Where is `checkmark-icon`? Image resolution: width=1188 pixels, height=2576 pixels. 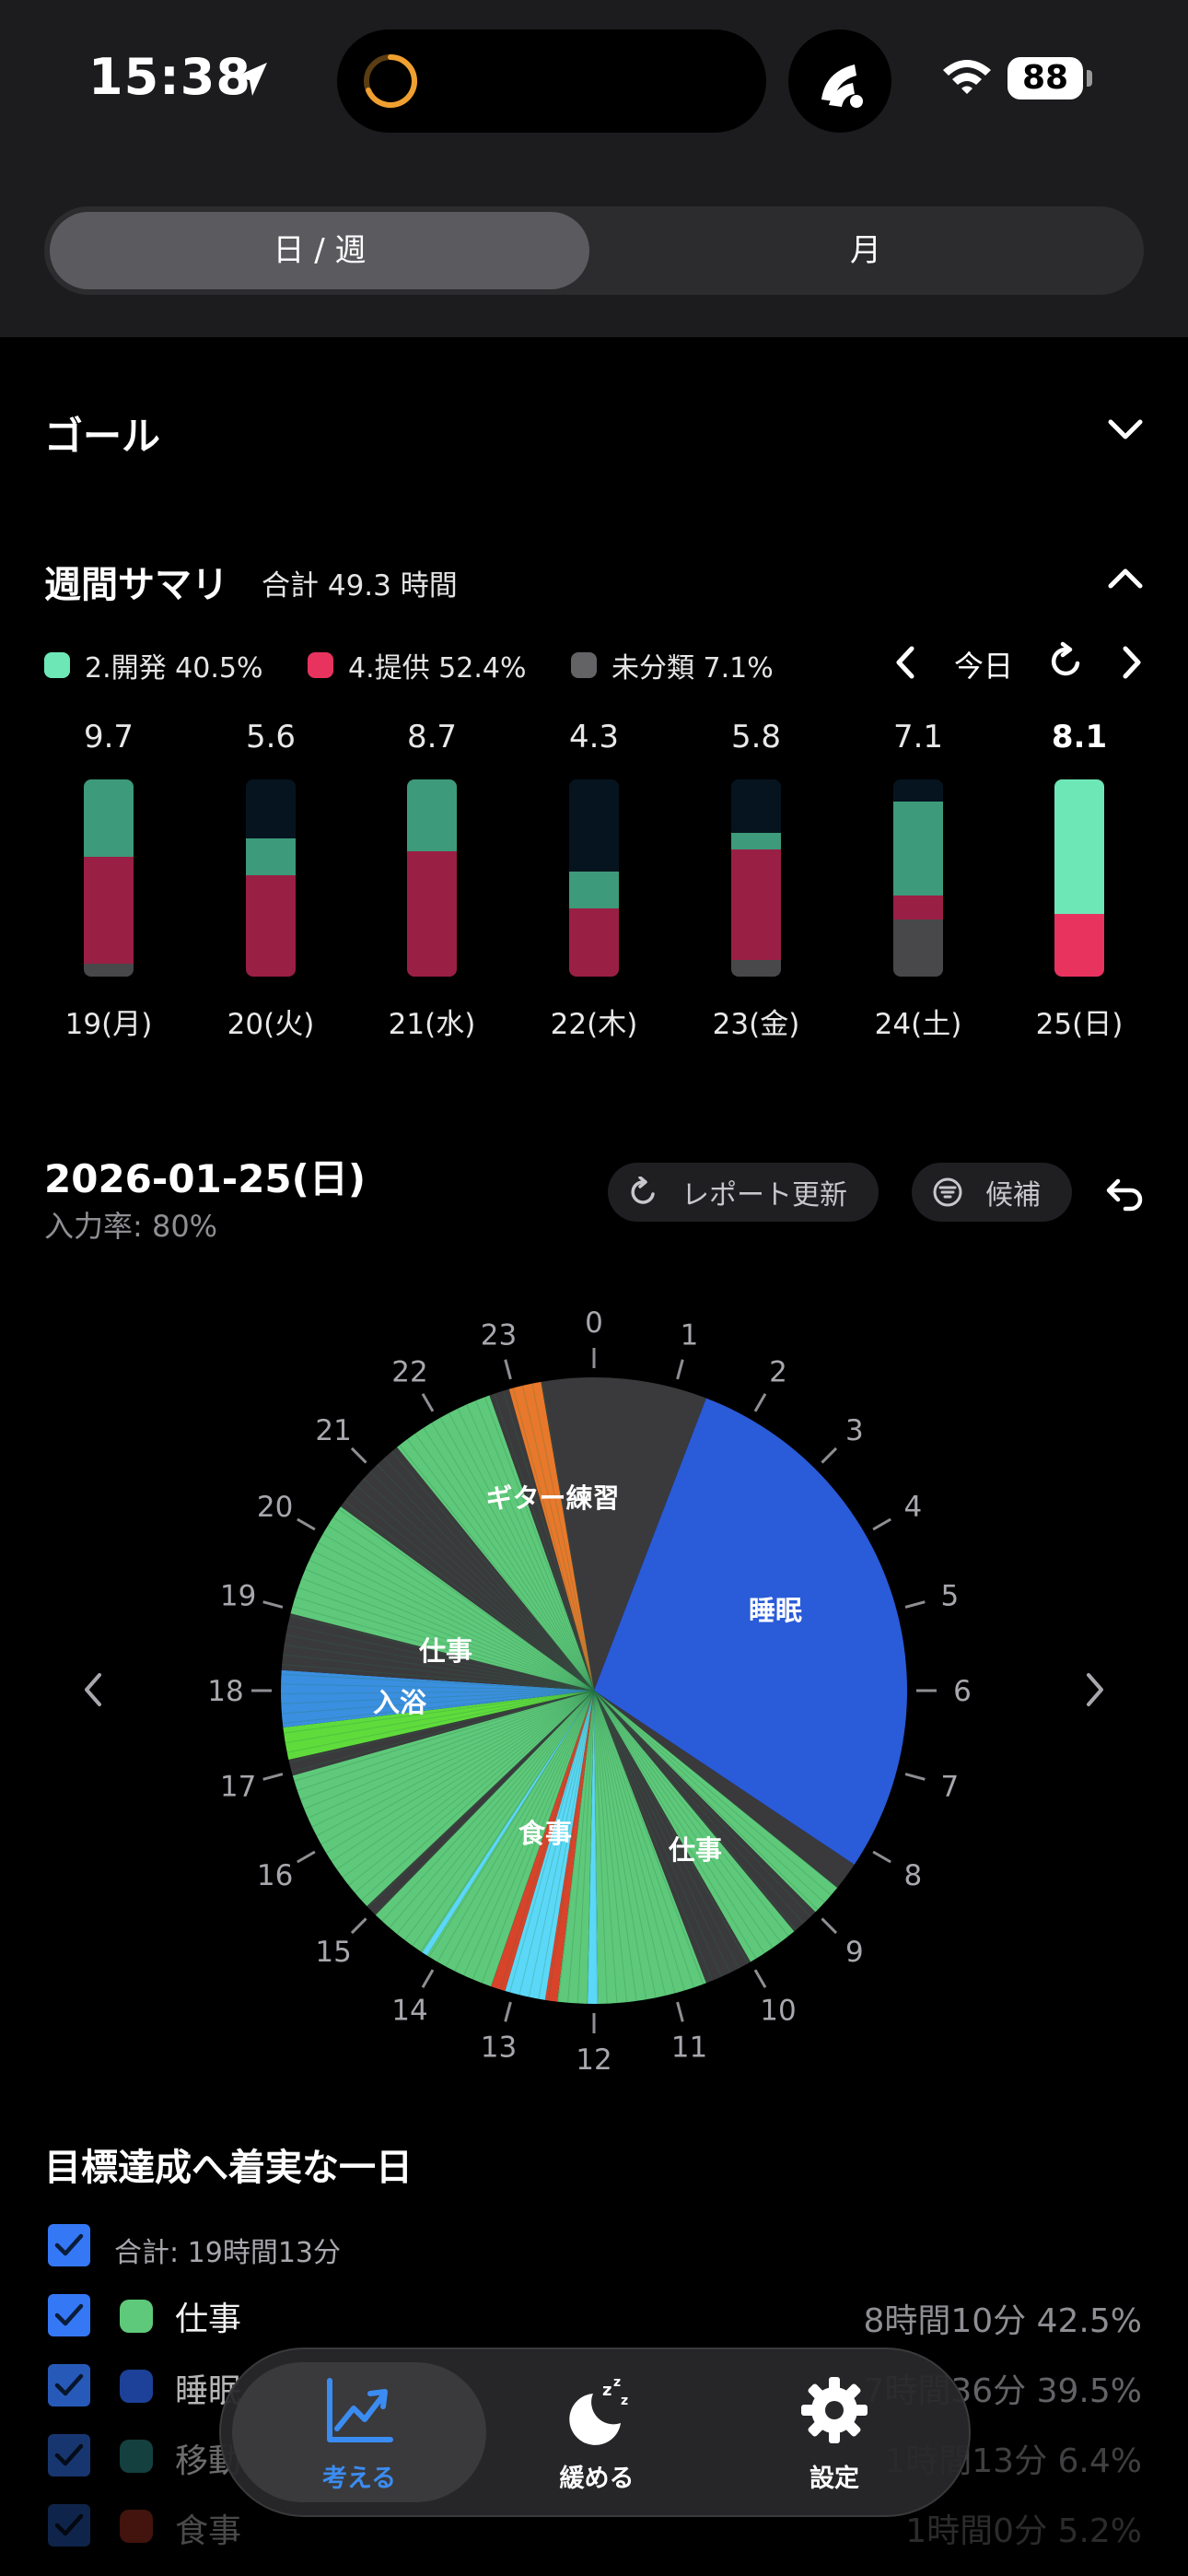
checkmark-icon is located at coordinates (69, 2384).